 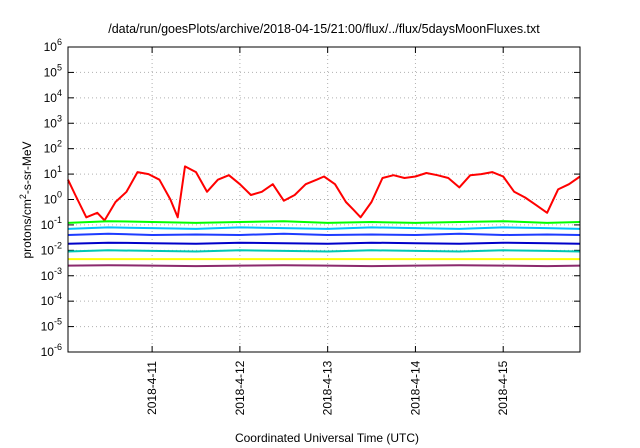 I want to click on x-tick-label: 2018-4-13, so click(x=328, y=387).